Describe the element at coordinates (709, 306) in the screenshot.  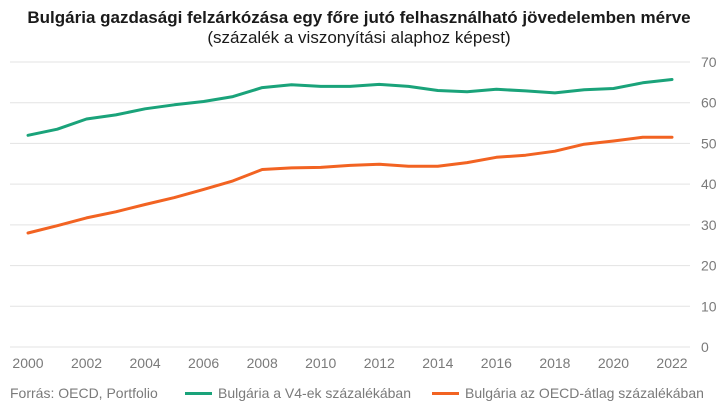
I see `y-tick-label: 10` at that location.